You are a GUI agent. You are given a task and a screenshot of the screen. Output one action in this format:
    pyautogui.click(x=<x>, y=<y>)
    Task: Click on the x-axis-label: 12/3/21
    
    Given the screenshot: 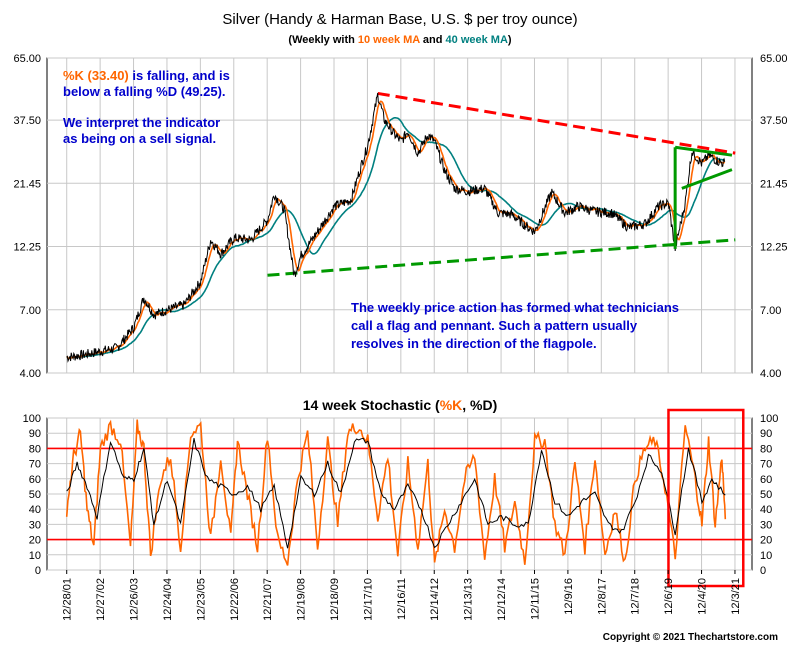 What is the action you would take?
    pyautogui.click(x=736, y=596)
    